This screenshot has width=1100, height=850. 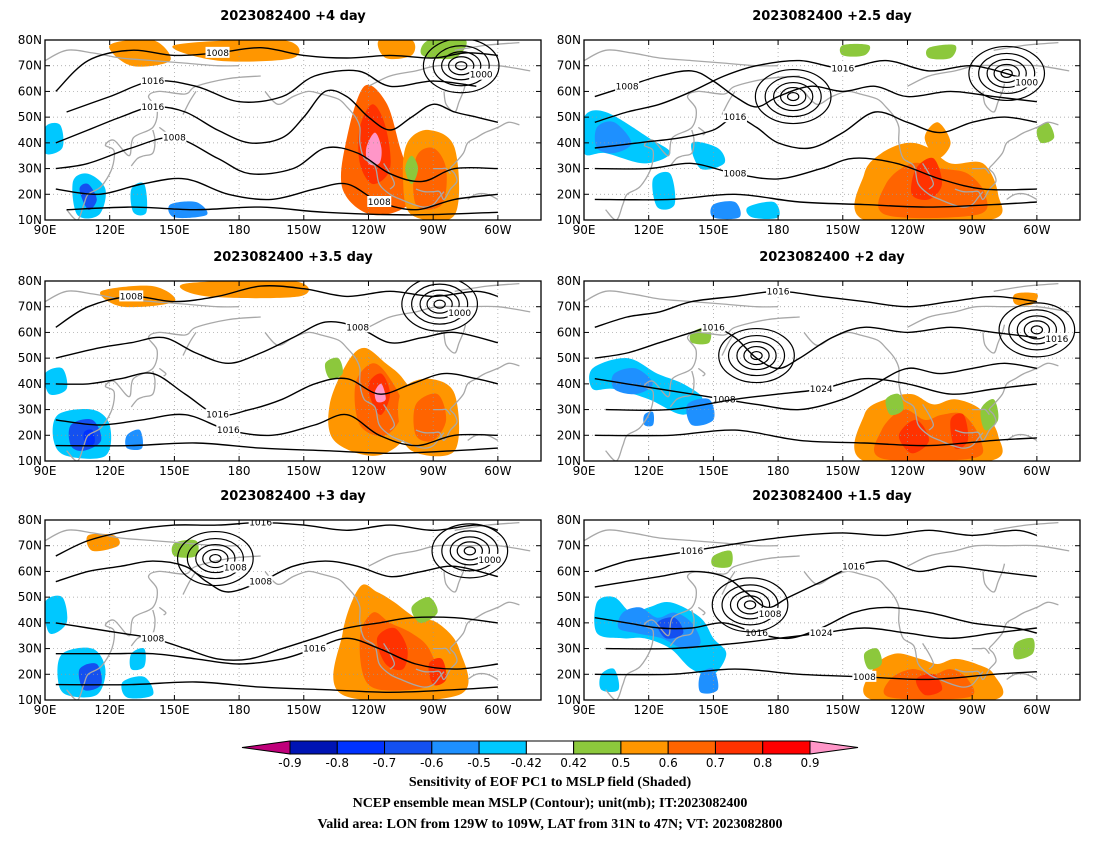 What do you see at coordinates (821, 634) in the screenshot?
I see `isobar-label: 1024` at bounding box center [821, 634].